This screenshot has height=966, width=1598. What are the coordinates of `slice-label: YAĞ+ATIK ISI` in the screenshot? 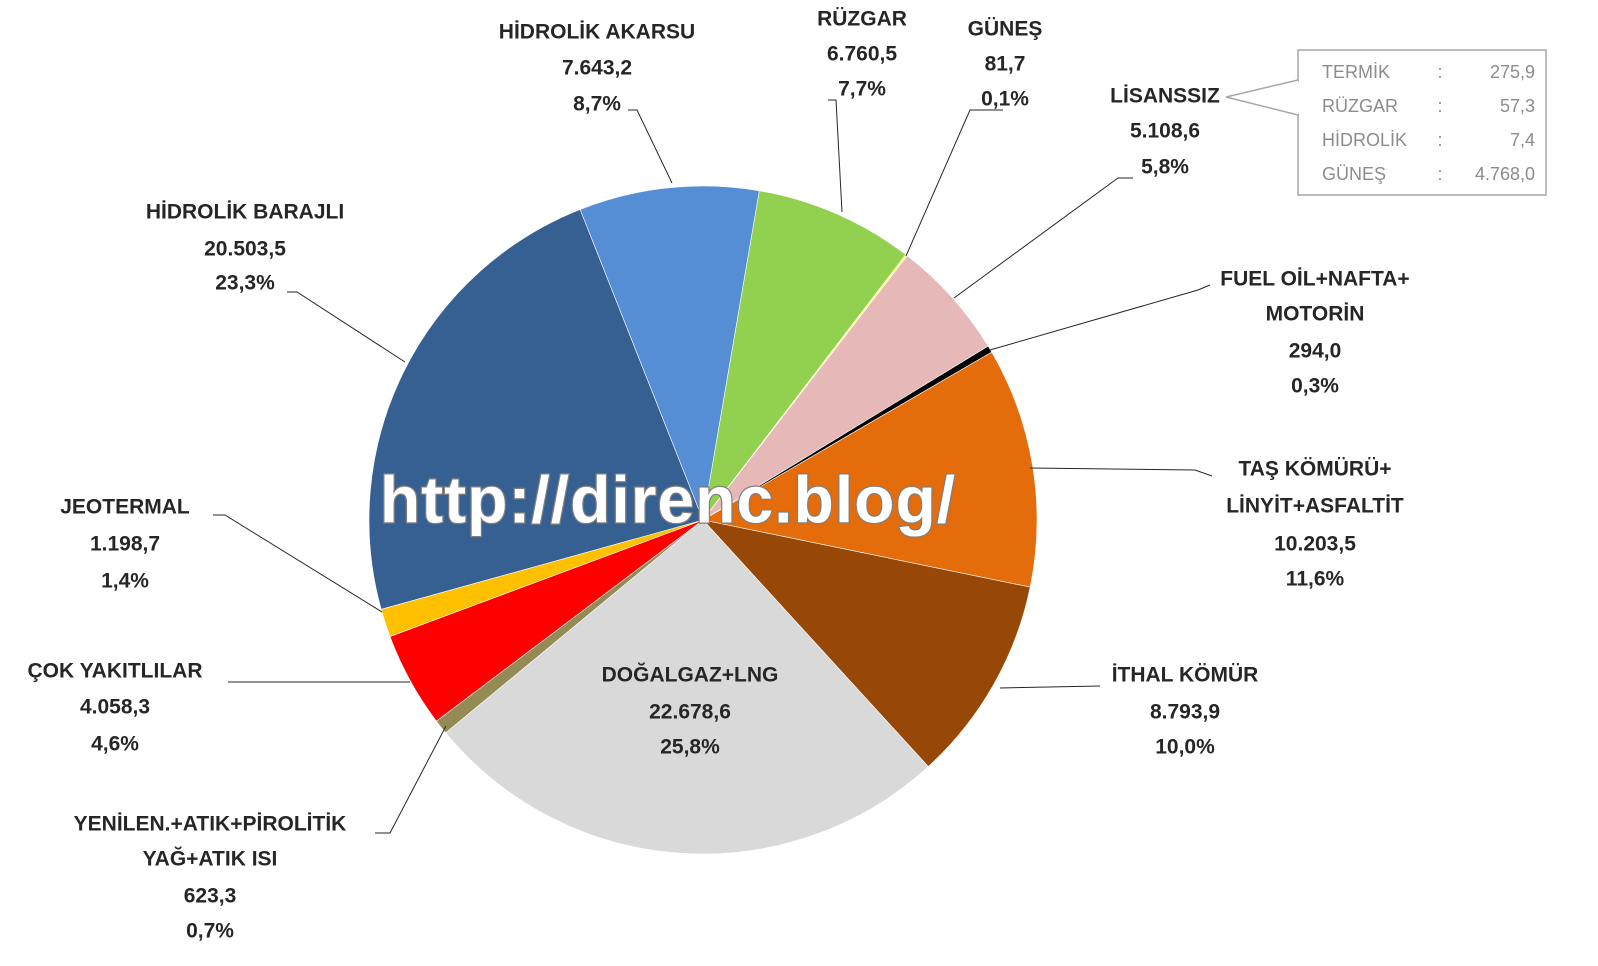 It's located at (210, 859).